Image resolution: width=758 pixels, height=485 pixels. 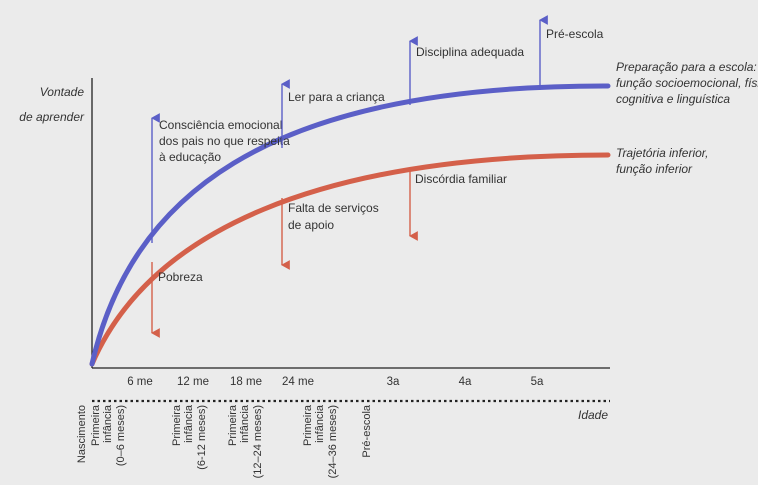 What do you see at coordinates (673, 99) in the screenshot?
I see `upper-curve-label-line3: cognitiva e linguística` at bounding box center [673, 99].